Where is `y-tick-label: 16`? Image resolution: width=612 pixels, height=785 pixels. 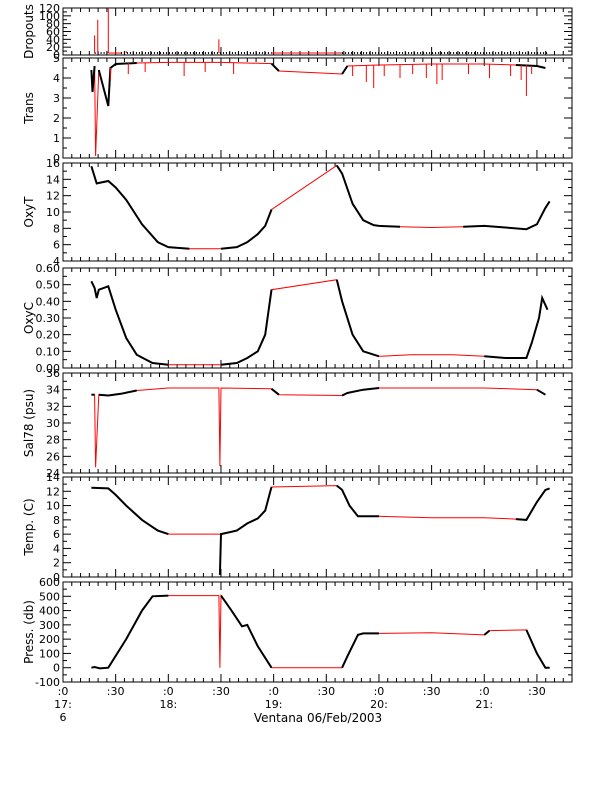
y-tick-label: 16 is located at coordinates (53, 163).